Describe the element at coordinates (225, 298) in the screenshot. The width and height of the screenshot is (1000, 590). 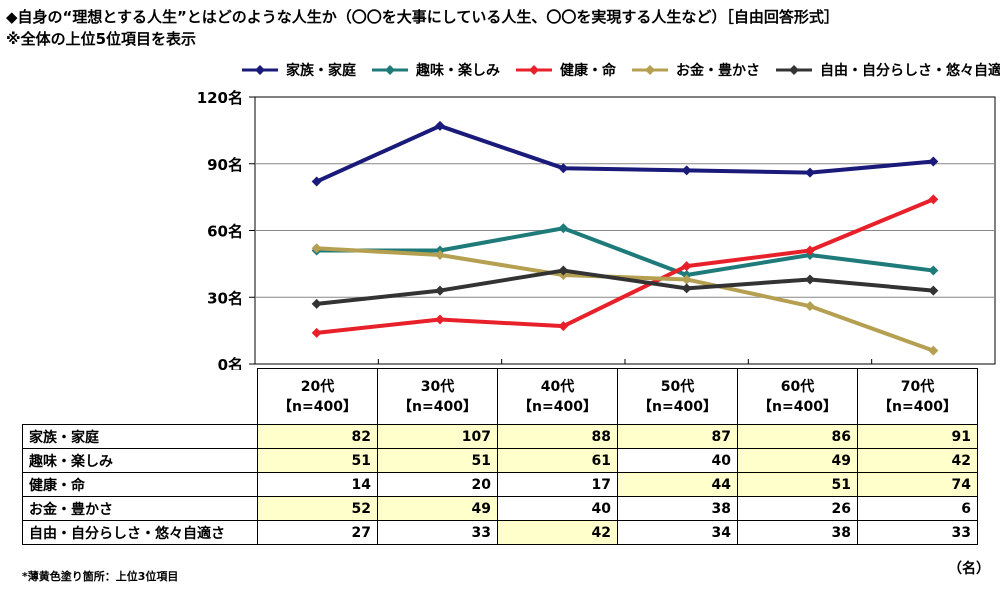
I see `y-tick-label: 30名` at that location.